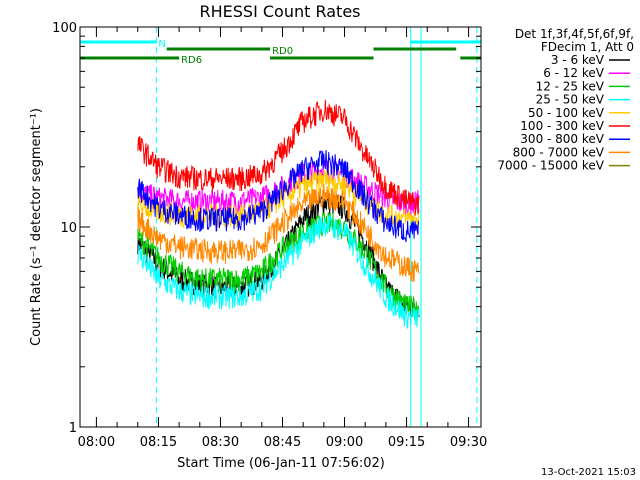 Image resolution: width=640 pixels, height=480 pixels. What do you see at coordinates (574, 73) in the screenshot?
I see `legend-entry-label: 6 - 12 keV` at bounding box center [574, 73].